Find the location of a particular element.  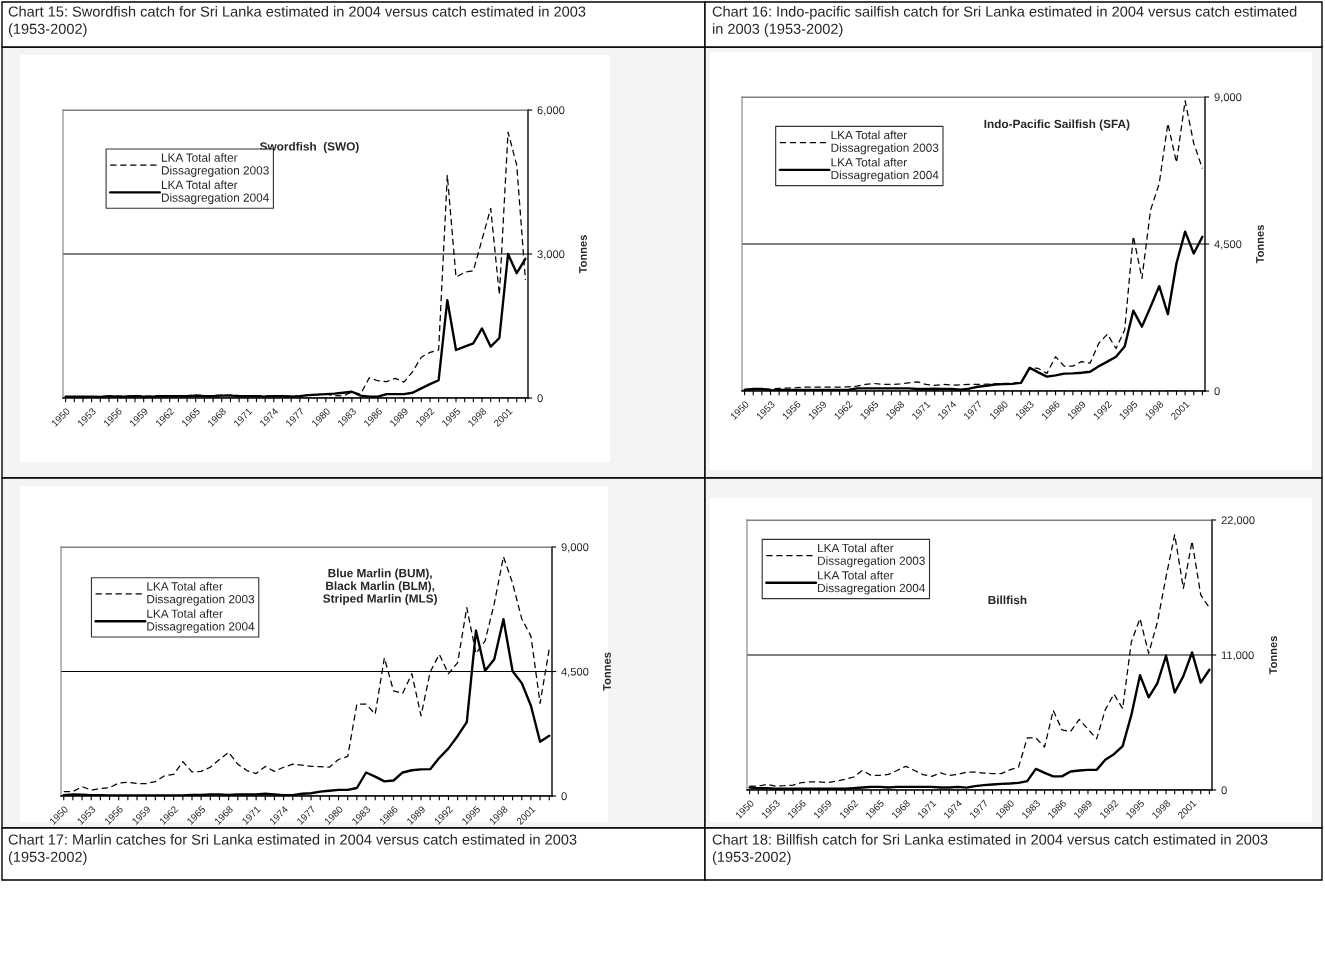

text: Chart 17: Marlin catches for Sri Lanka estimated in 2004 versus catch estimated in 2003 (1953-2002) is located at coordinates (292, 849).